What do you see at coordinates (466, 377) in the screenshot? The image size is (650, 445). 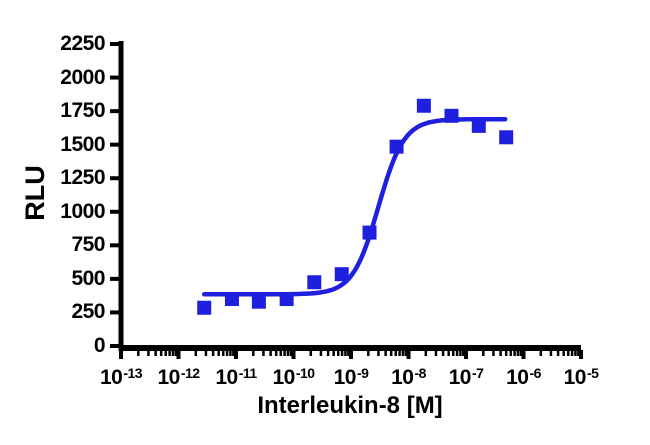 I see `x-tick-label: 10⁻⁷` at bounding box center [466, 377].